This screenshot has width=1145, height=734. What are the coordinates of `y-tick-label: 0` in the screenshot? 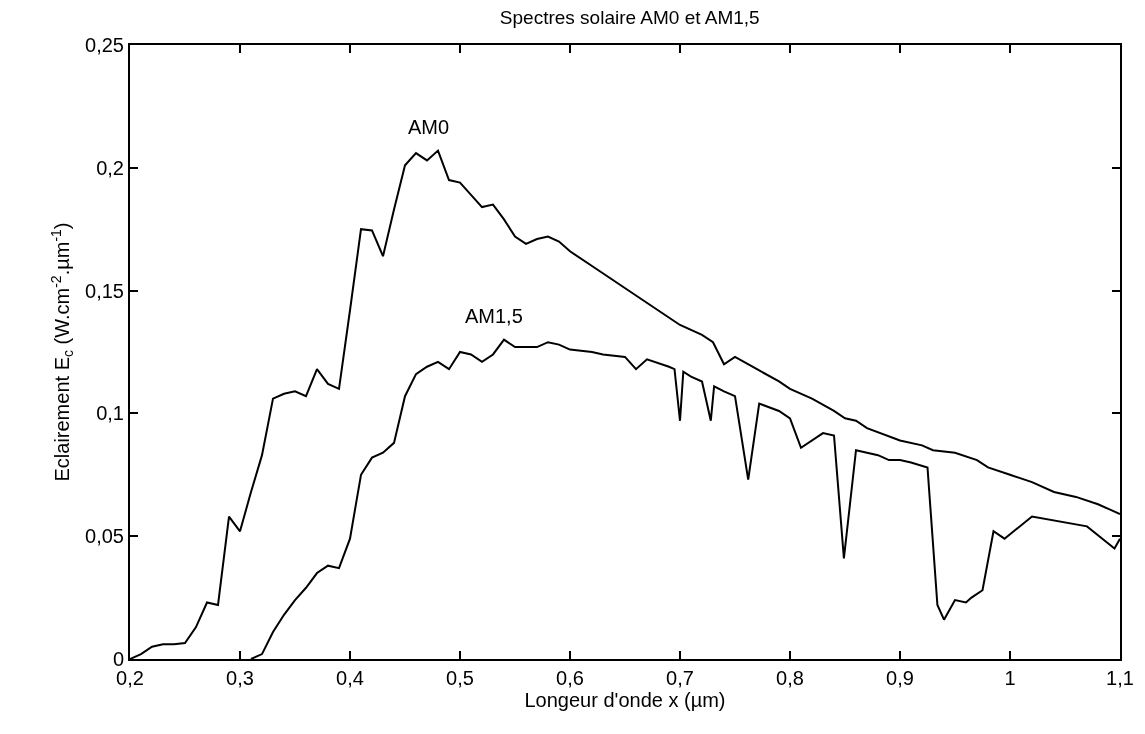 It's located at (118, 659).